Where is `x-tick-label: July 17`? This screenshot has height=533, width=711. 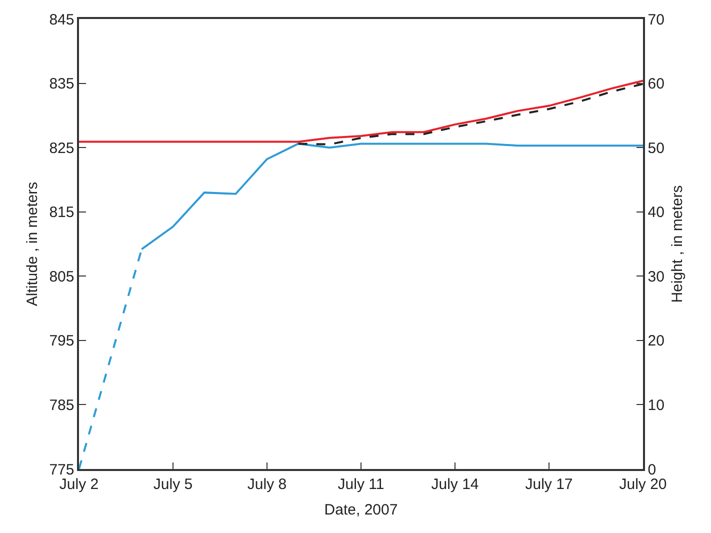
x-tick-label: July 17 is located at coordinates (549, 484).